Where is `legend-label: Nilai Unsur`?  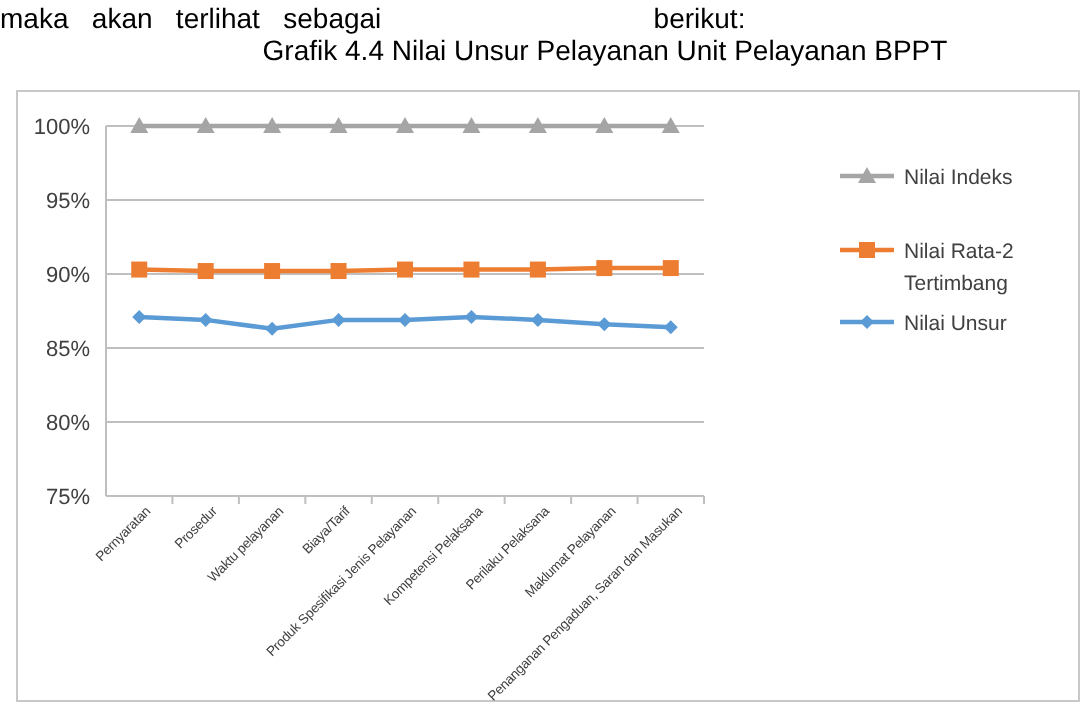
legend-label: Nilai Unsur is located at coordinates (956, 324).